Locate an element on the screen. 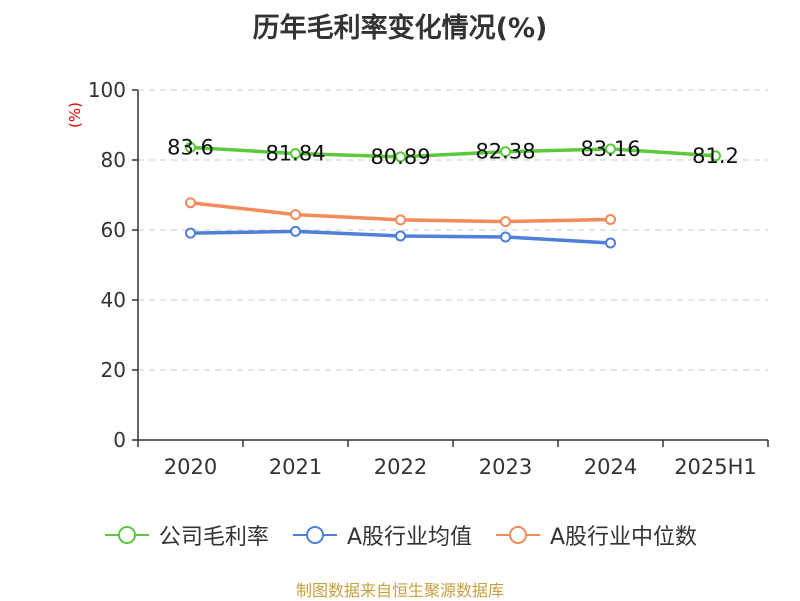 This screenshot has height=601, width=800. series-1-point-2021 is located at coordinates (295, 231).